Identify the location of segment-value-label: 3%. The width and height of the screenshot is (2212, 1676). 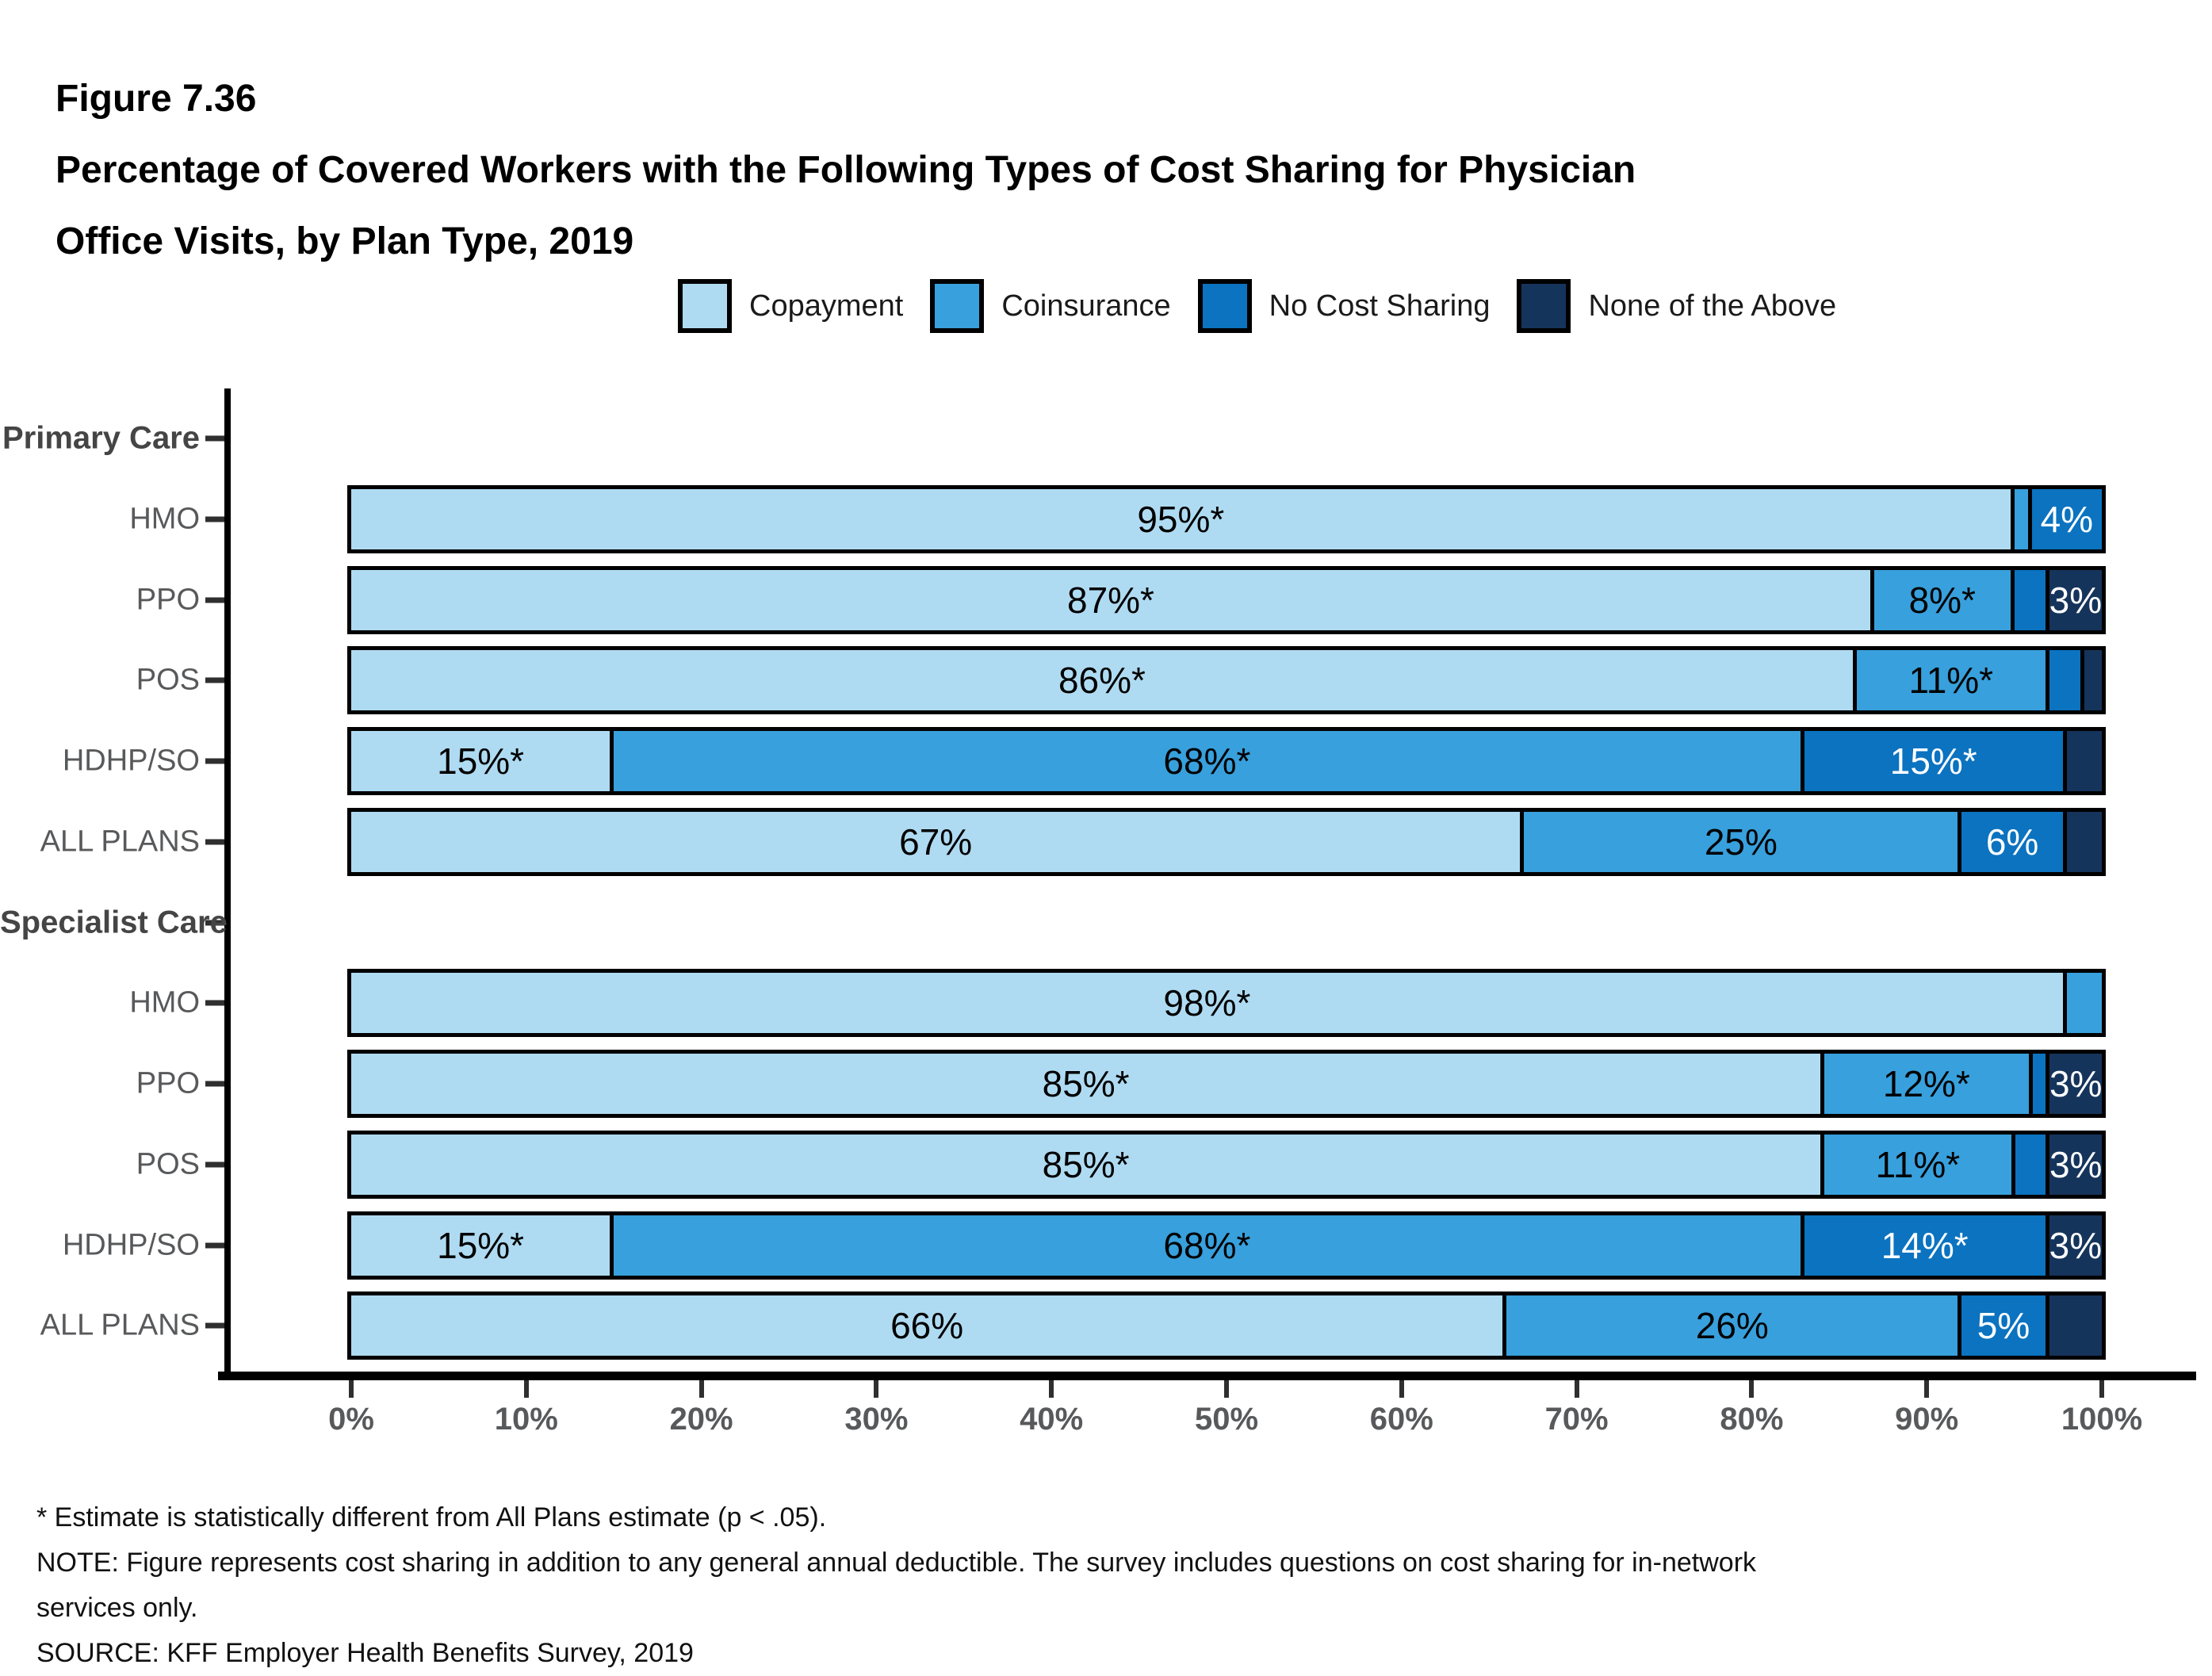
(2076, 600).